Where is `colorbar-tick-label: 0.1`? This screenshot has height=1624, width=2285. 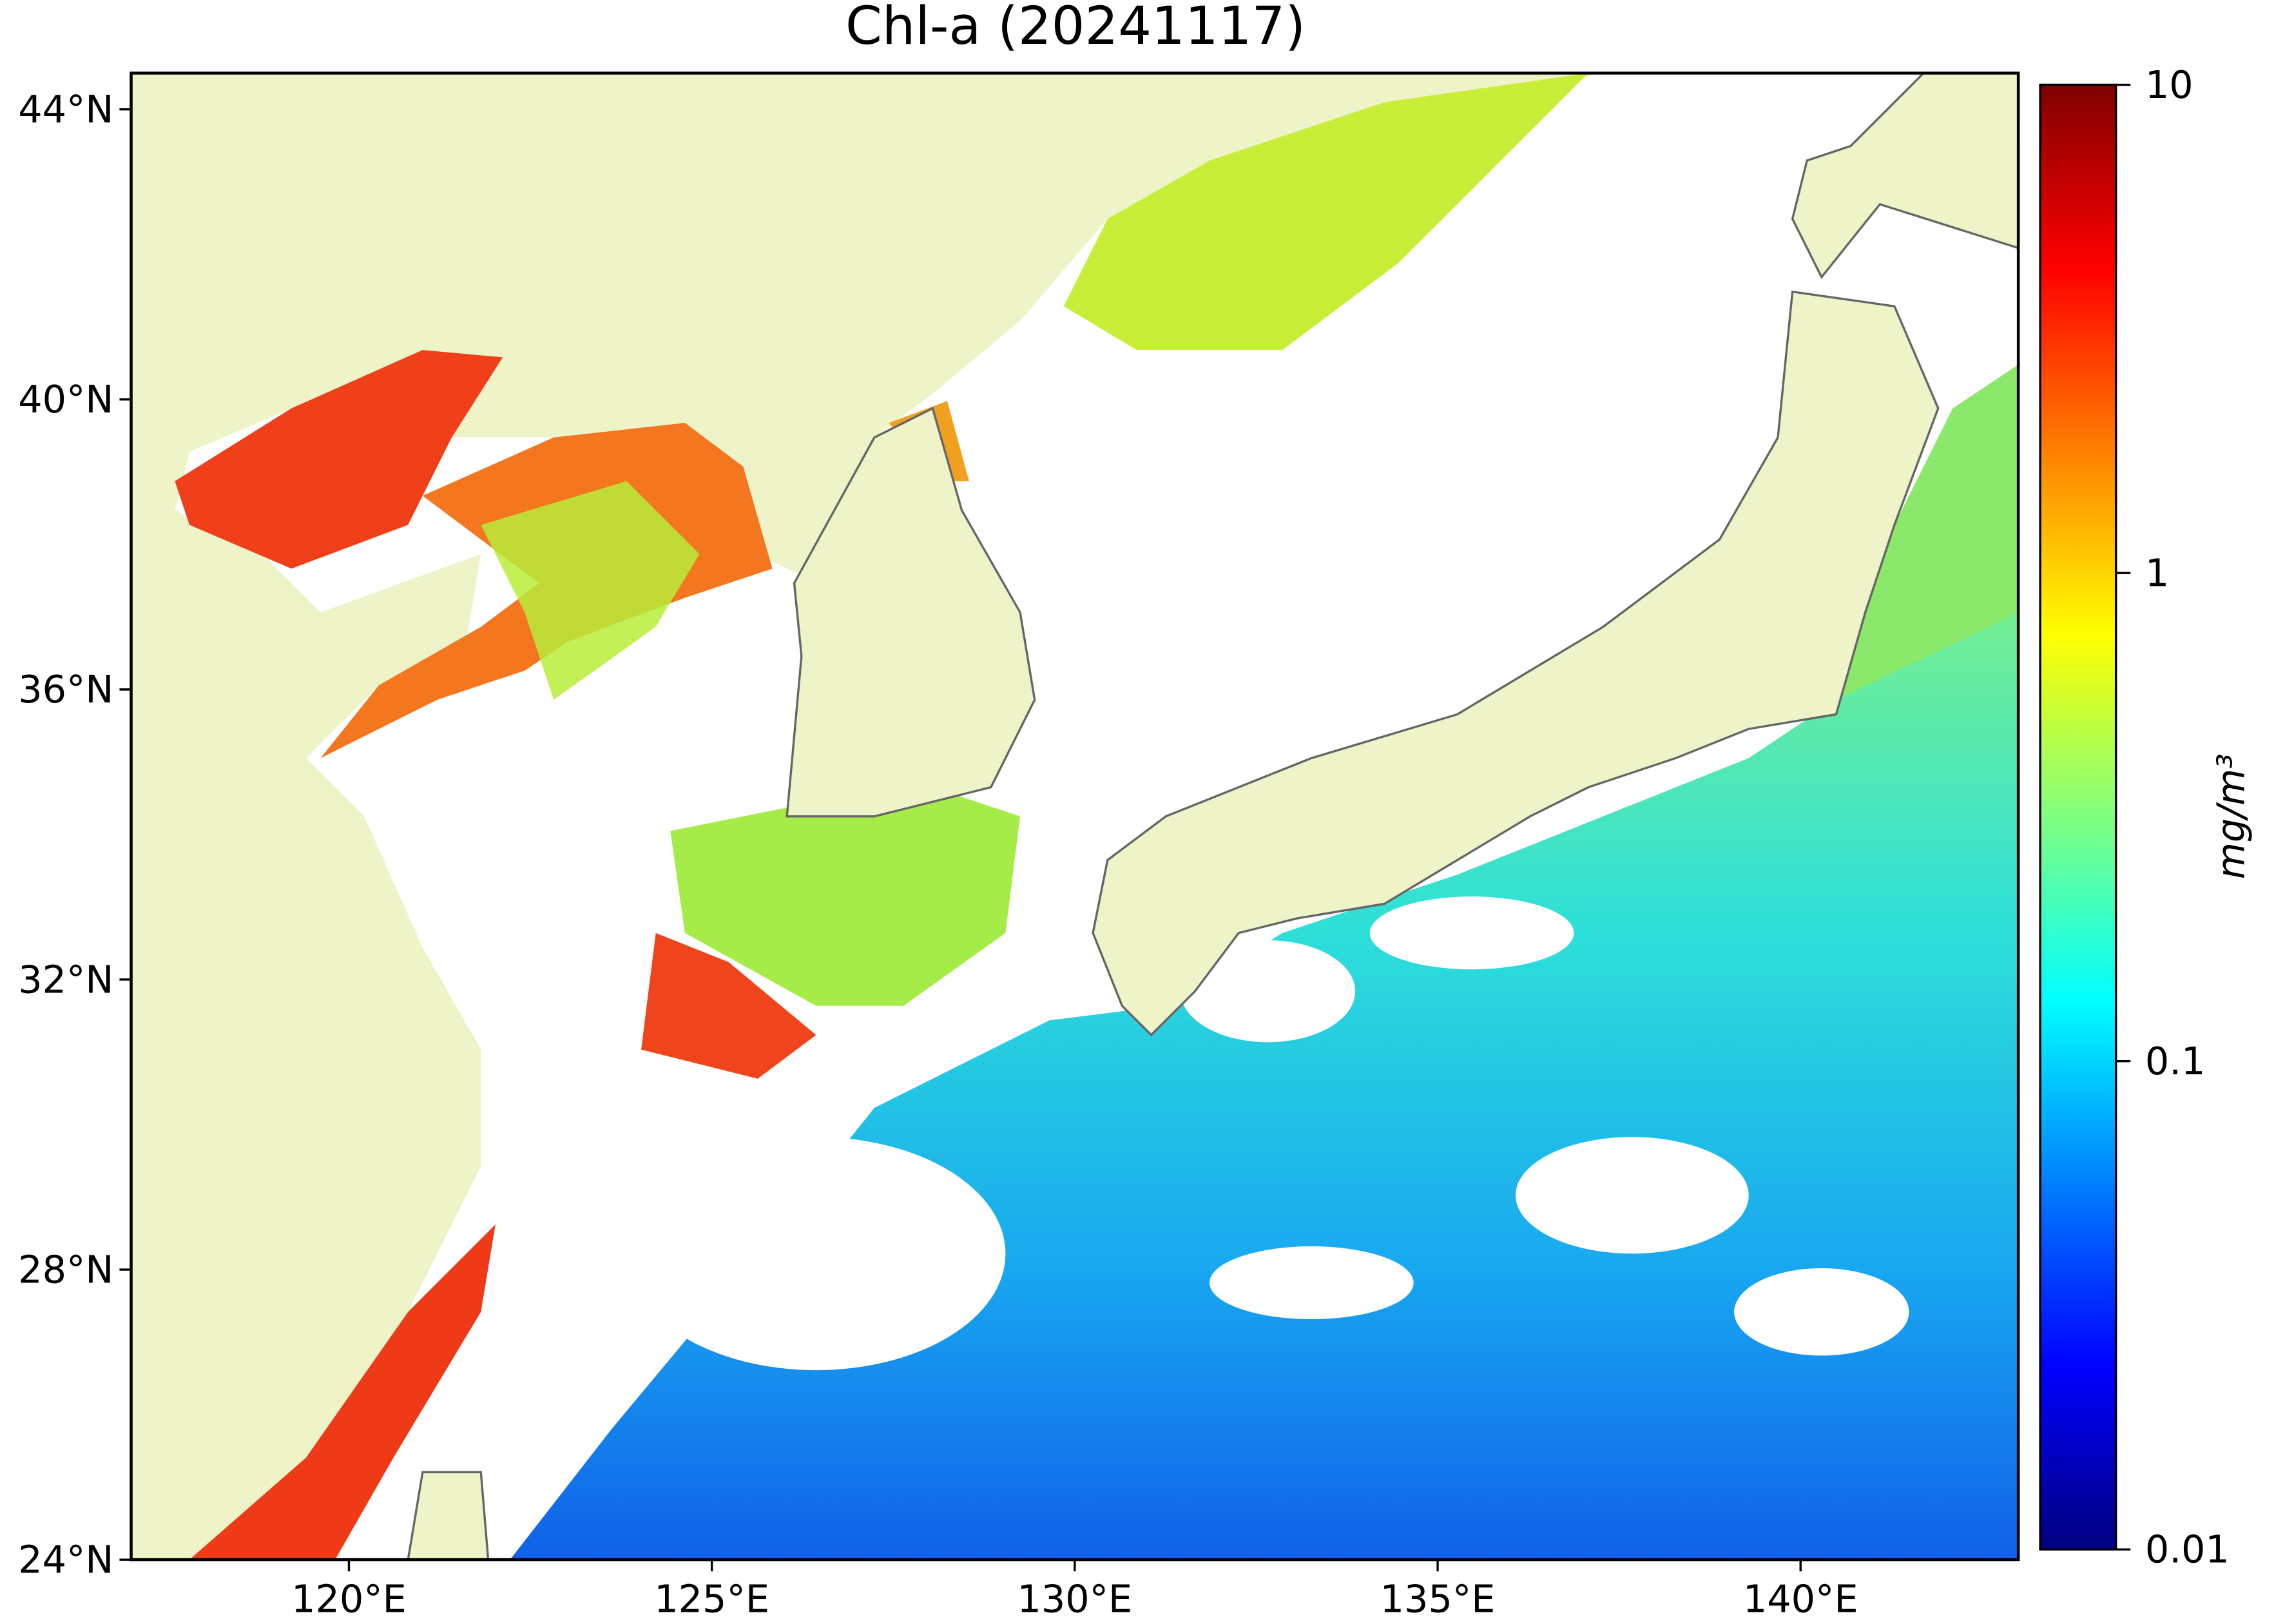
colorbar-tick-label: 0.1 is located at coordinates (2175, 1061).